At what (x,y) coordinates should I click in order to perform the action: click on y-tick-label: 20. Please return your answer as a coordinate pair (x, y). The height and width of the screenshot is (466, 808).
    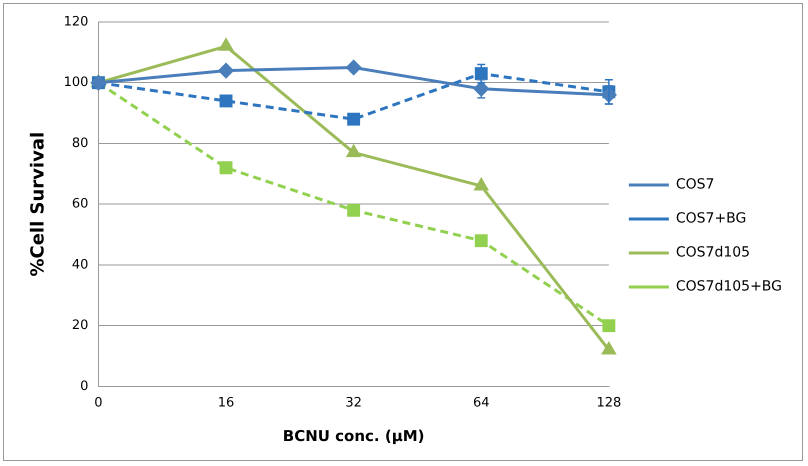
    Looking at the image, I should click on (80, 326).